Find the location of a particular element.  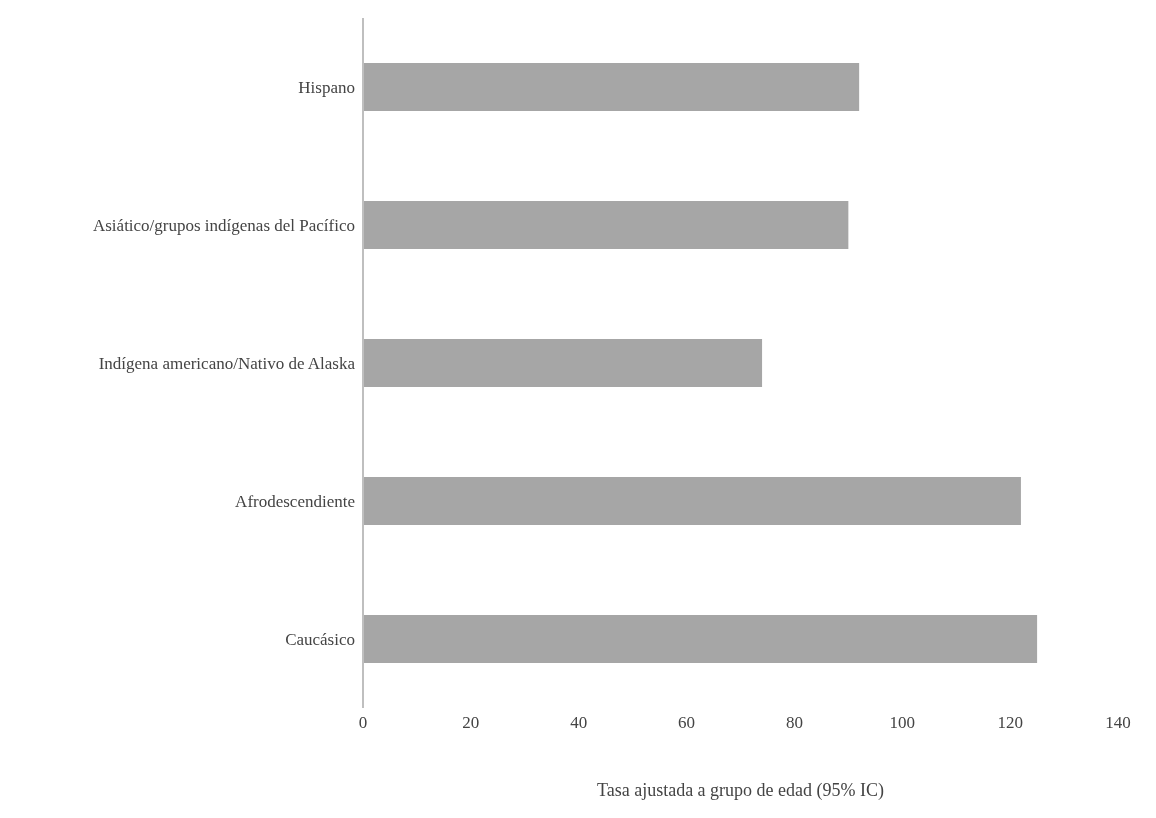

y-tick-label: Asiático/grupos indígenas del Pacífico is located at coordinates (223, 226).